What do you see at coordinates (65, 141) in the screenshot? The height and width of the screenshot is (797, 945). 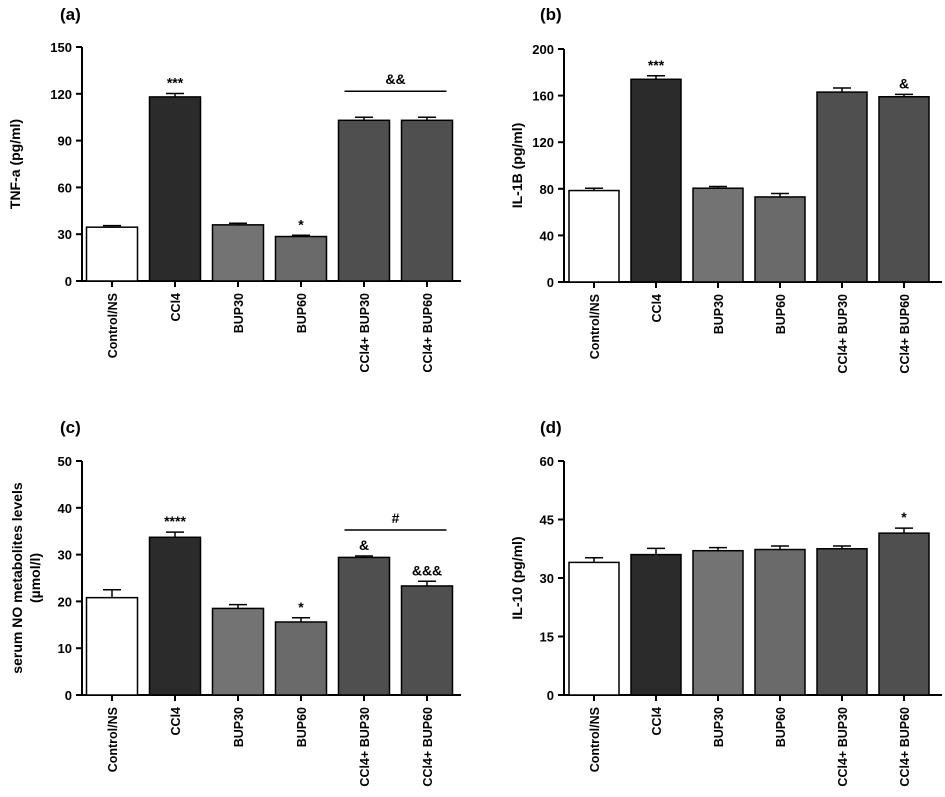 I see `y-tick-label: 90` at bounding box center [65, 141].